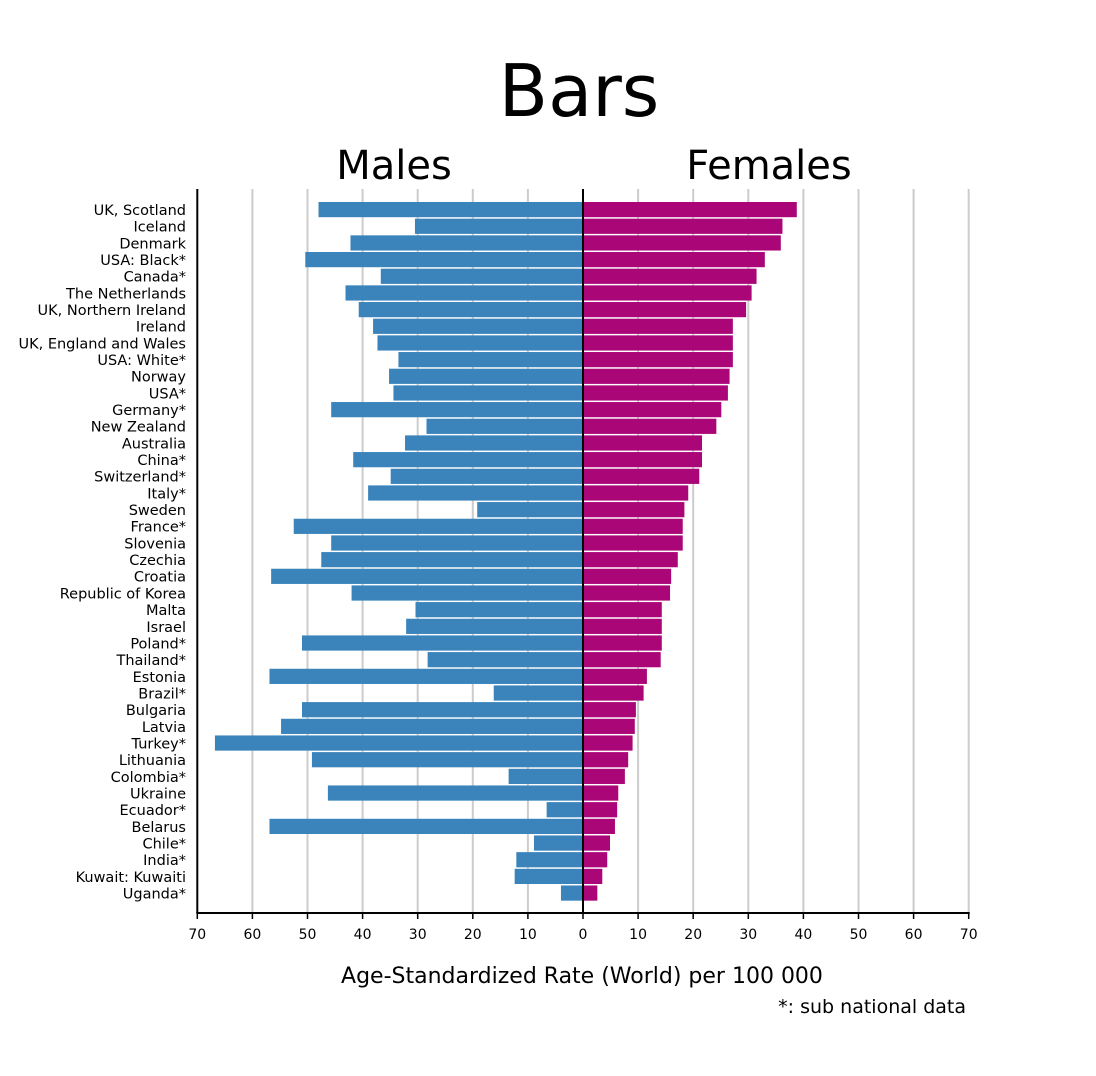 The image size is (1096, 1076). What do you see at coordinates (155, 278) in the screenshot?
I see `category-label: Canada*` at bounding box center [155, 278].